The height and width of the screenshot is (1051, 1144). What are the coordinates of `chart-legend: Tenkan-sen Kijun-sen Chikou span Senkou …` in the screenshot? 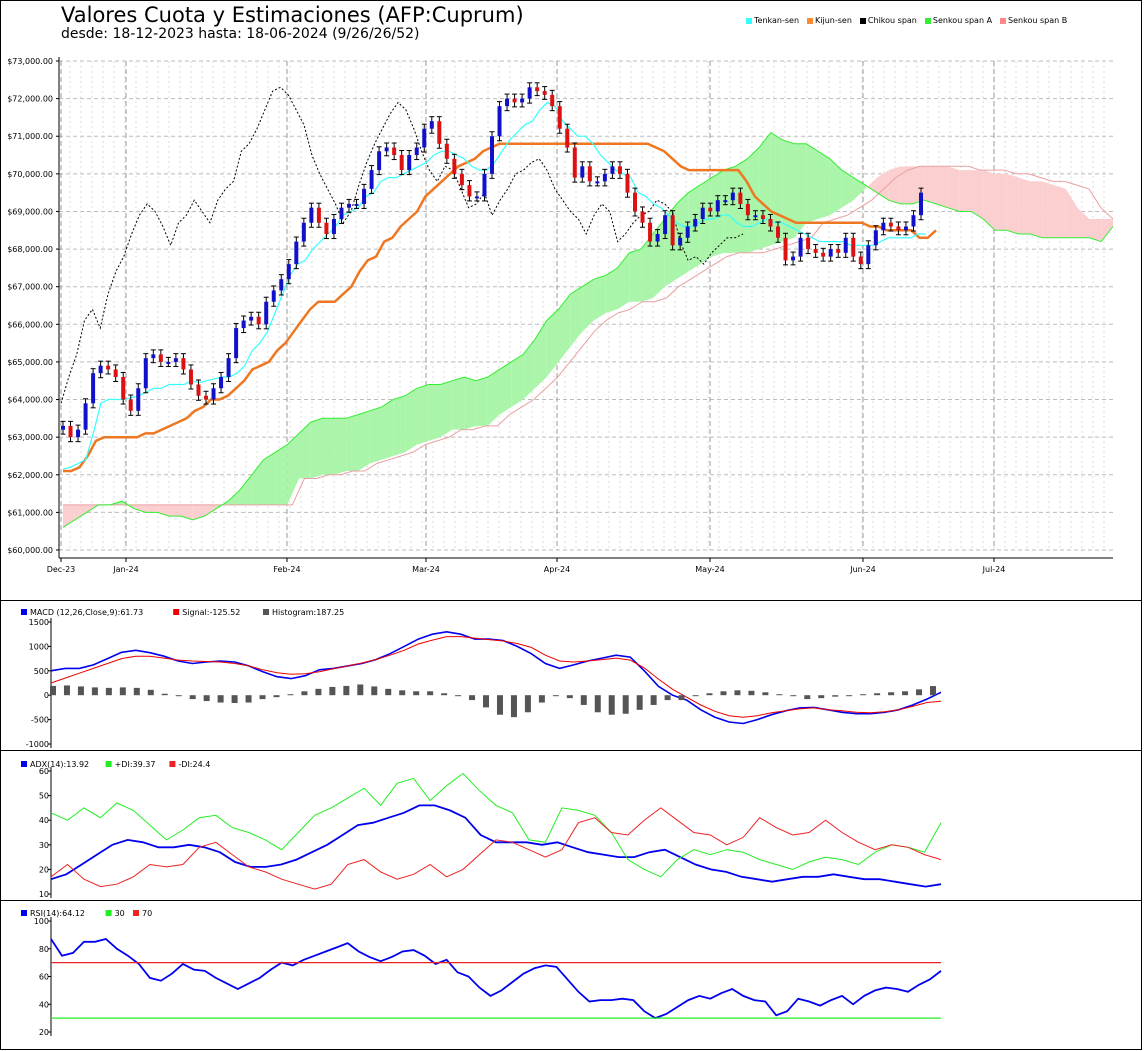 It's located at (906, 20).